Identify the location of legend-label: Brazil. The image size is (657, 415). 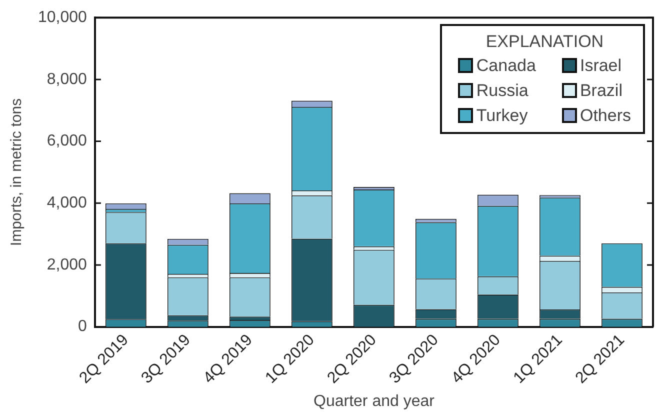
(601, 90).